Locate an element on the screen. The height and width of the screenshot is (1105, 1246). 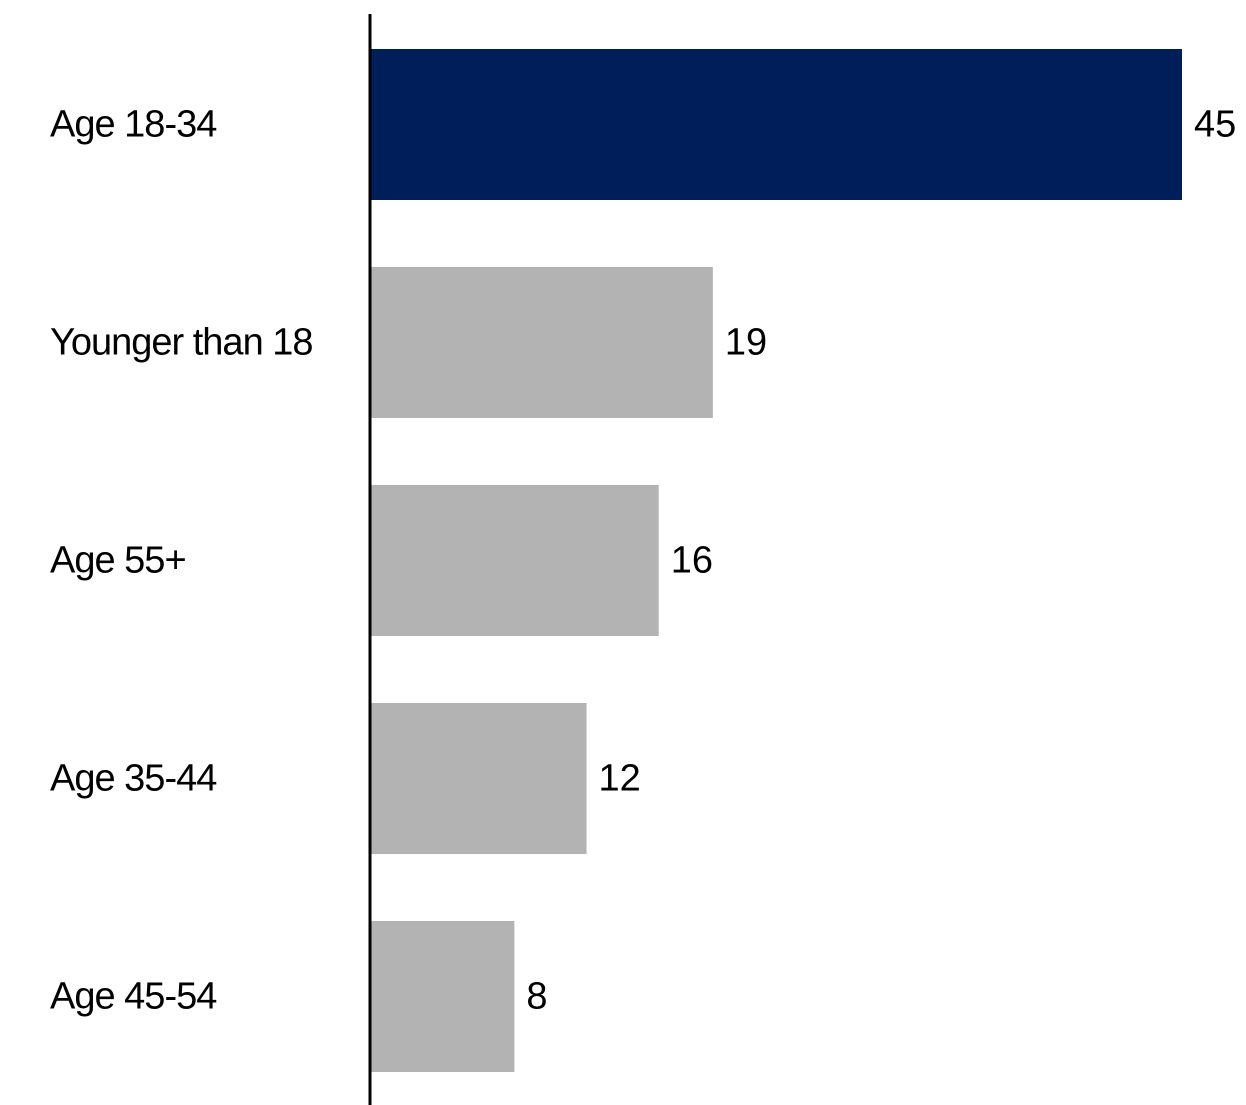
value-label: 8 is located at coordinates (536, 997).